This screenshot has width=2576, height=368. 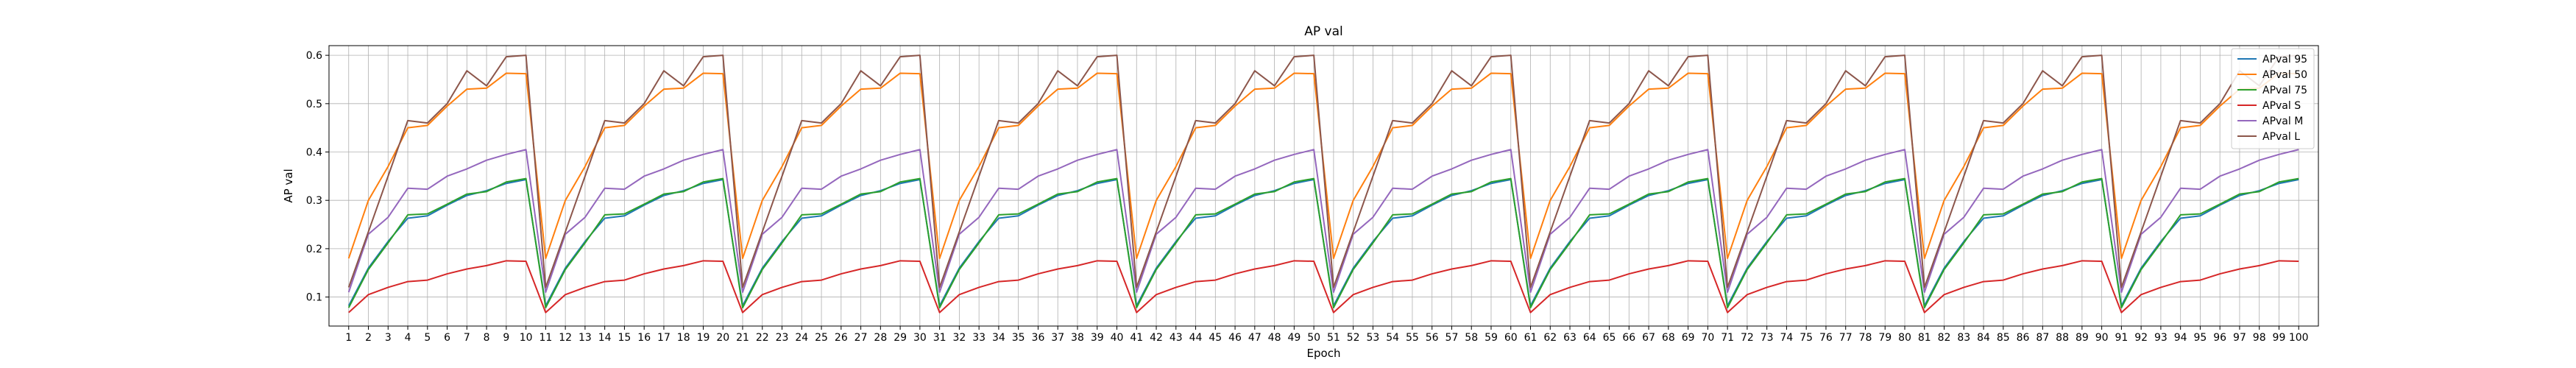 What do you see at coordinates (1846, 338) in the screenshot?
I see `x-tick-label: 77` at bounding box center [1846, 338].